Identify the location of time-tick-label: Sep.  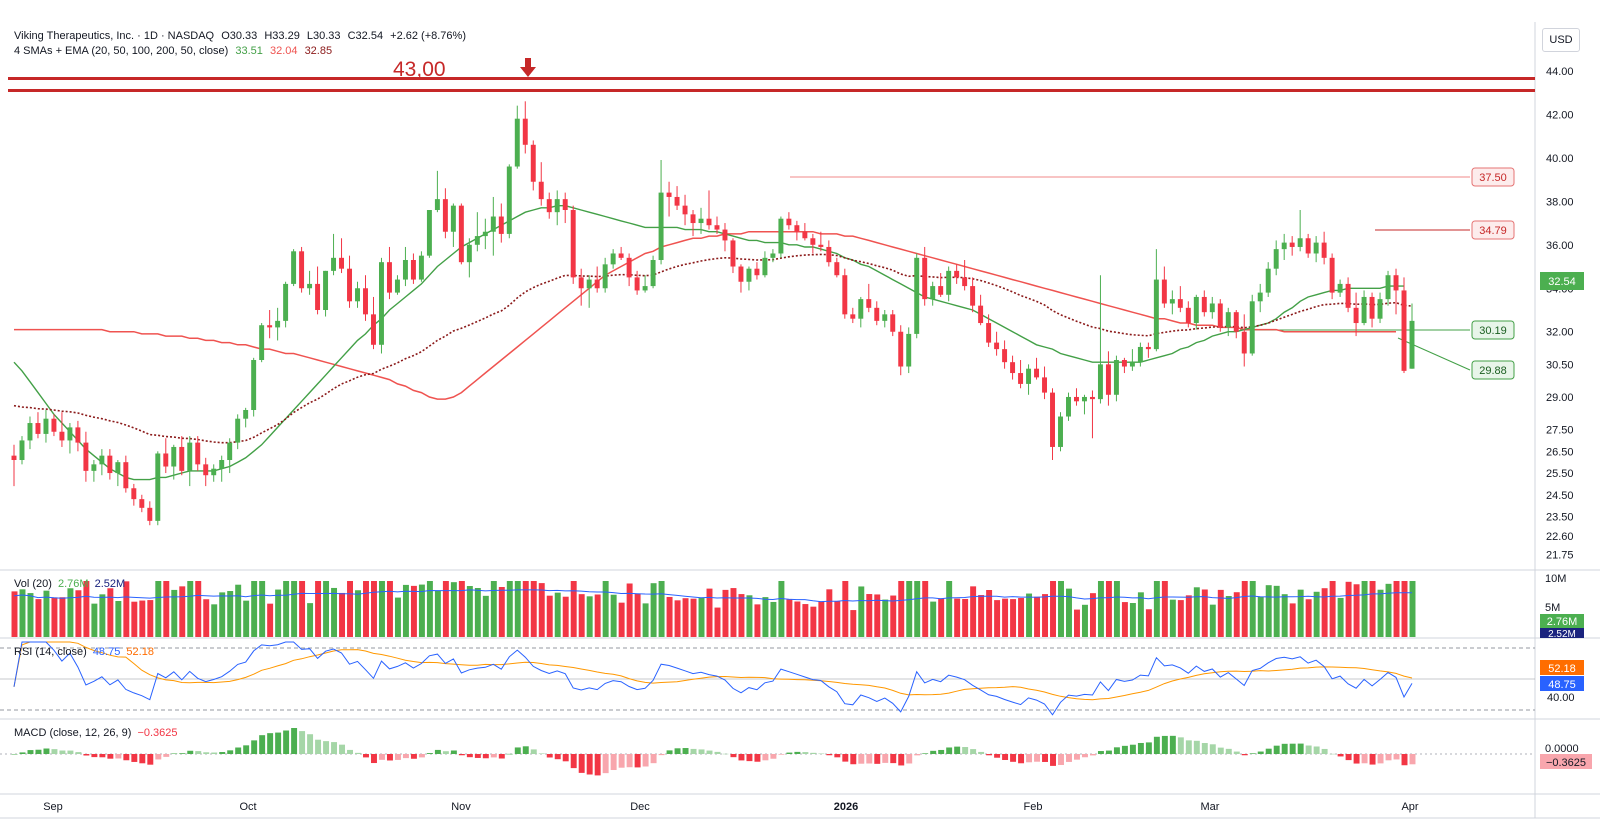
(53, 807).